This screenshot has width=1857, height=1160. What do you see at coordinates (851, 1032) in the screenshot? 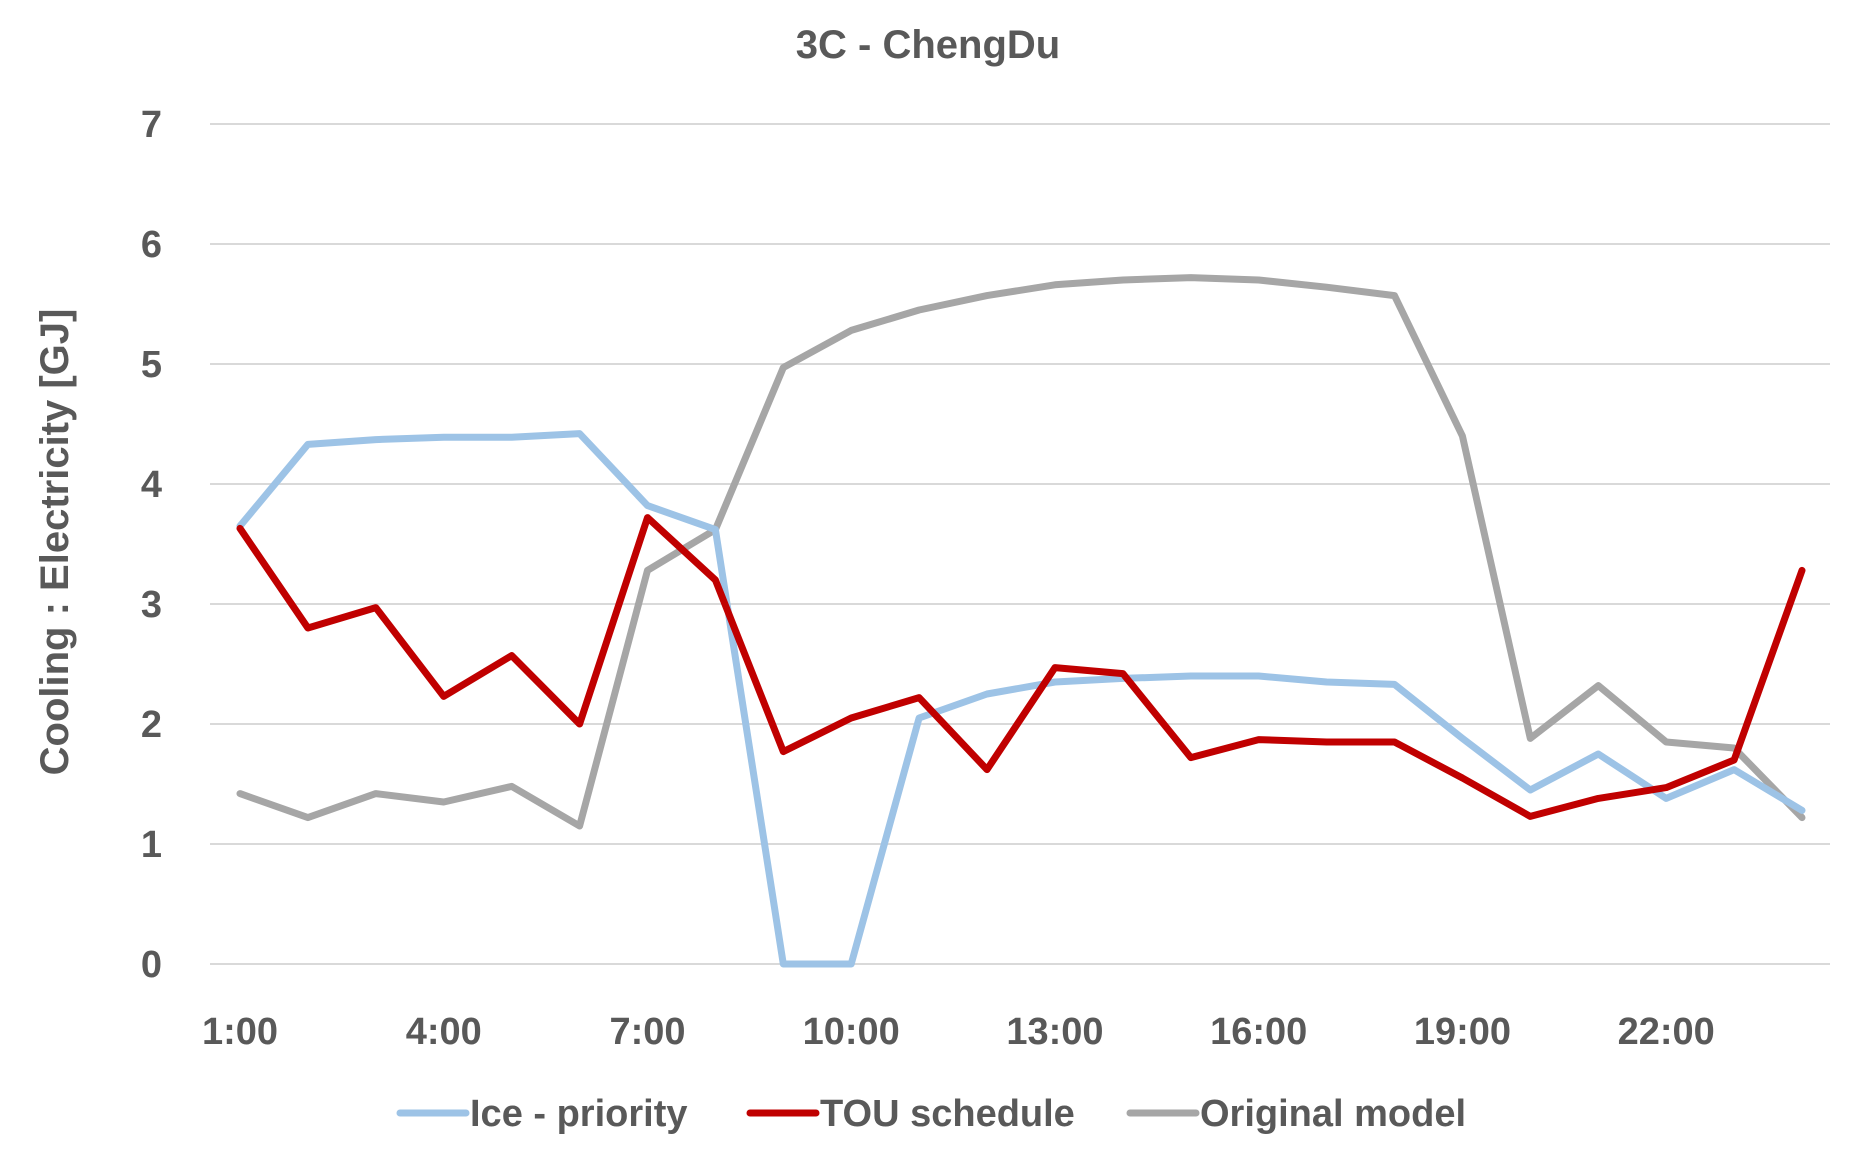
I see `x-tick-label: 10:00` at bounding box center [851, 1032].